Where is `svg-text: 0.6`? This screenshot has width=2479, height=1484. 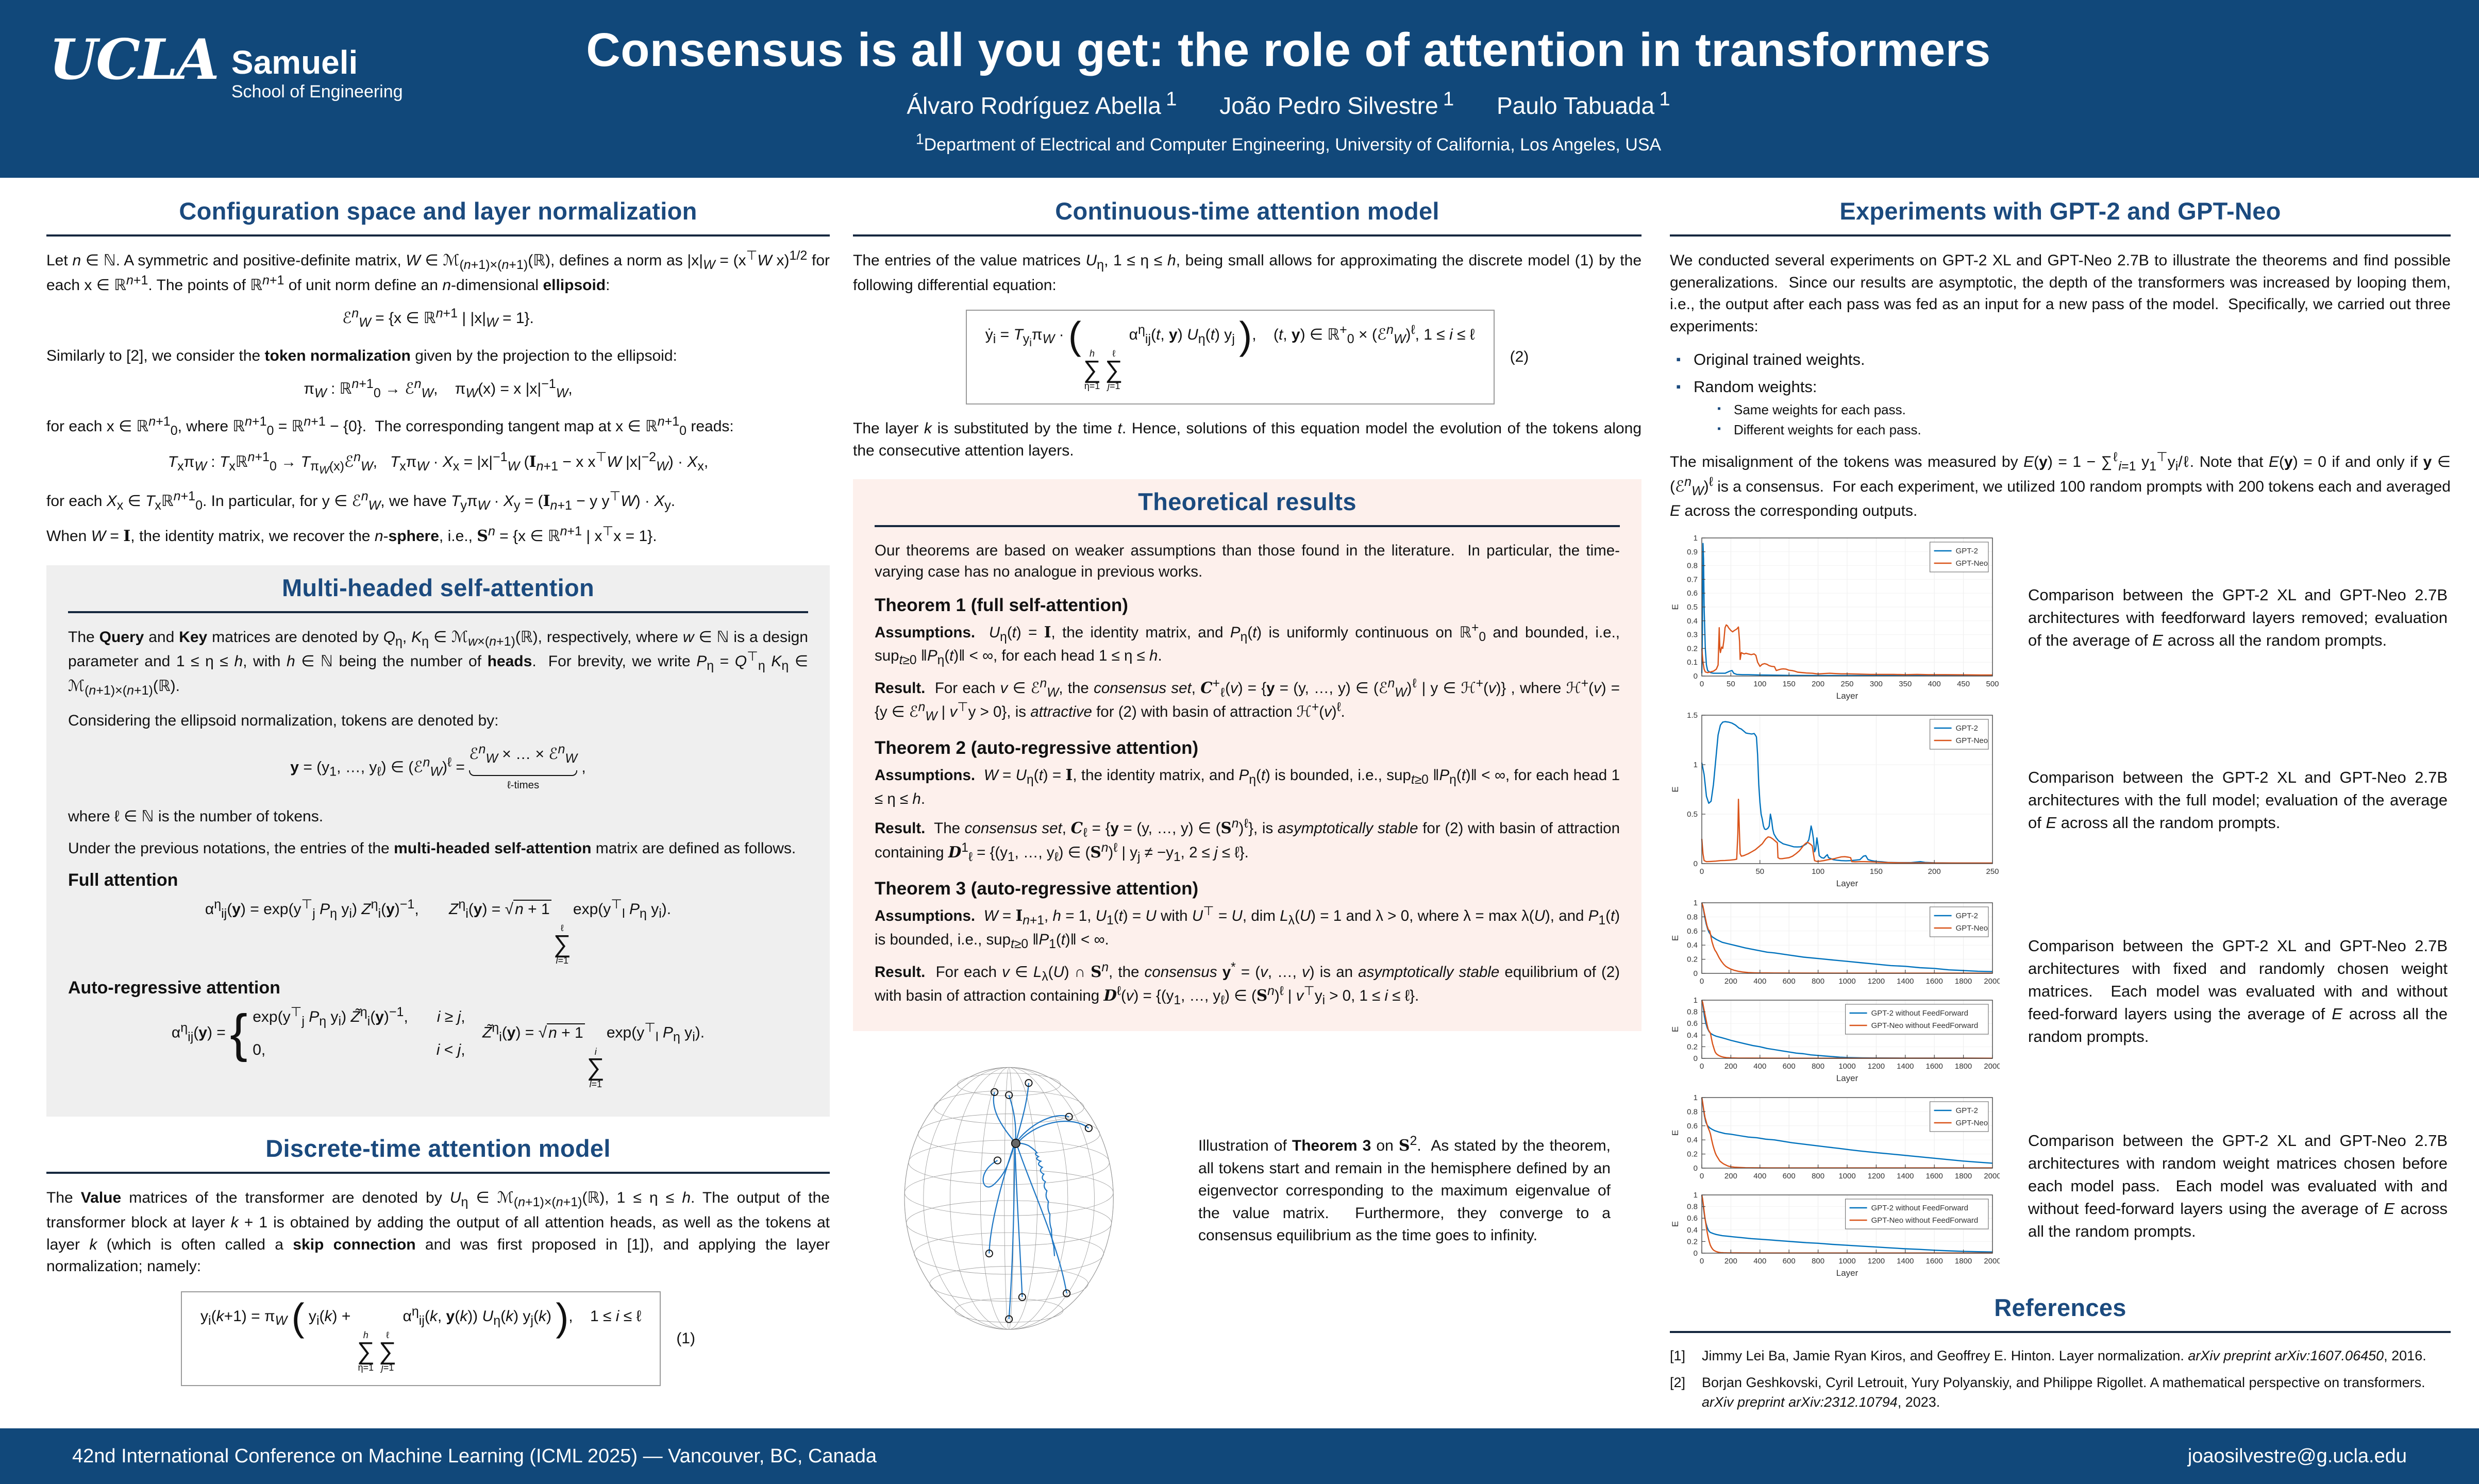
svg-text: 0.6 is located at coordinates (1692, 931).